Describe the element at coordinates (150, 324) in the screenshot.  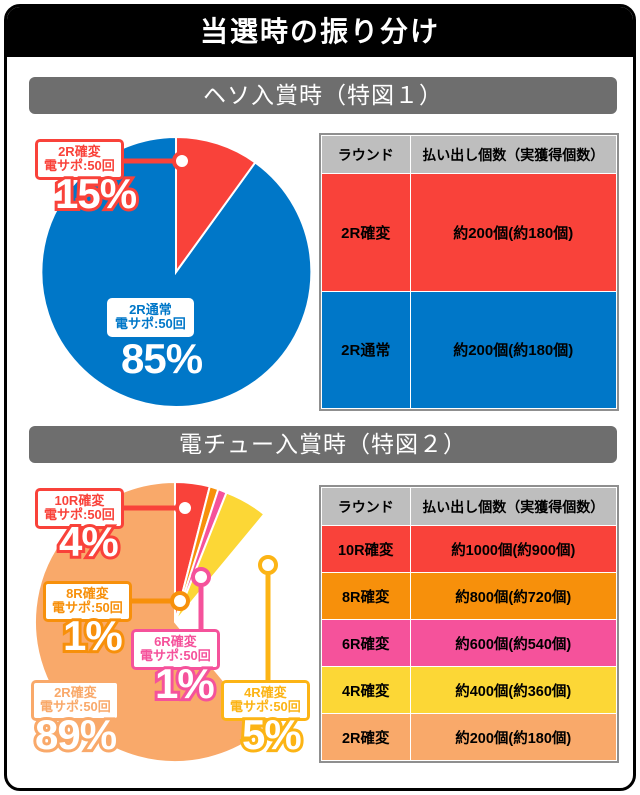
I see `pie-callout-2r-normal-line2: 電サポ:50回` at that location.